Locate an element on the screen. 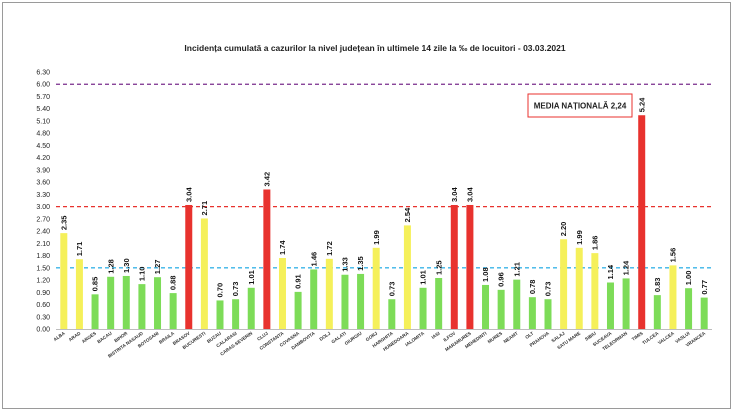  y-tick-label: 2.40 is located at coordinates (43, 232).